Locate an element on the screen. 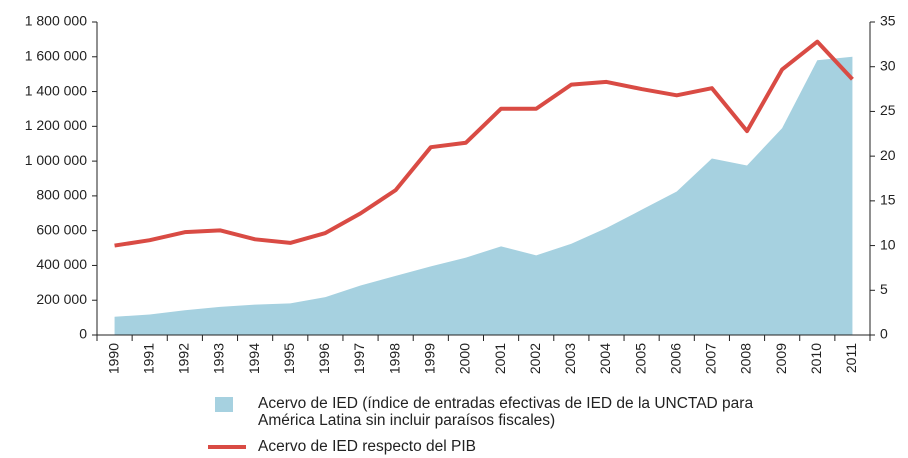 This screenshot has width=908, height=458. y-tick-label: 0 is located at coordinates (83, 334).